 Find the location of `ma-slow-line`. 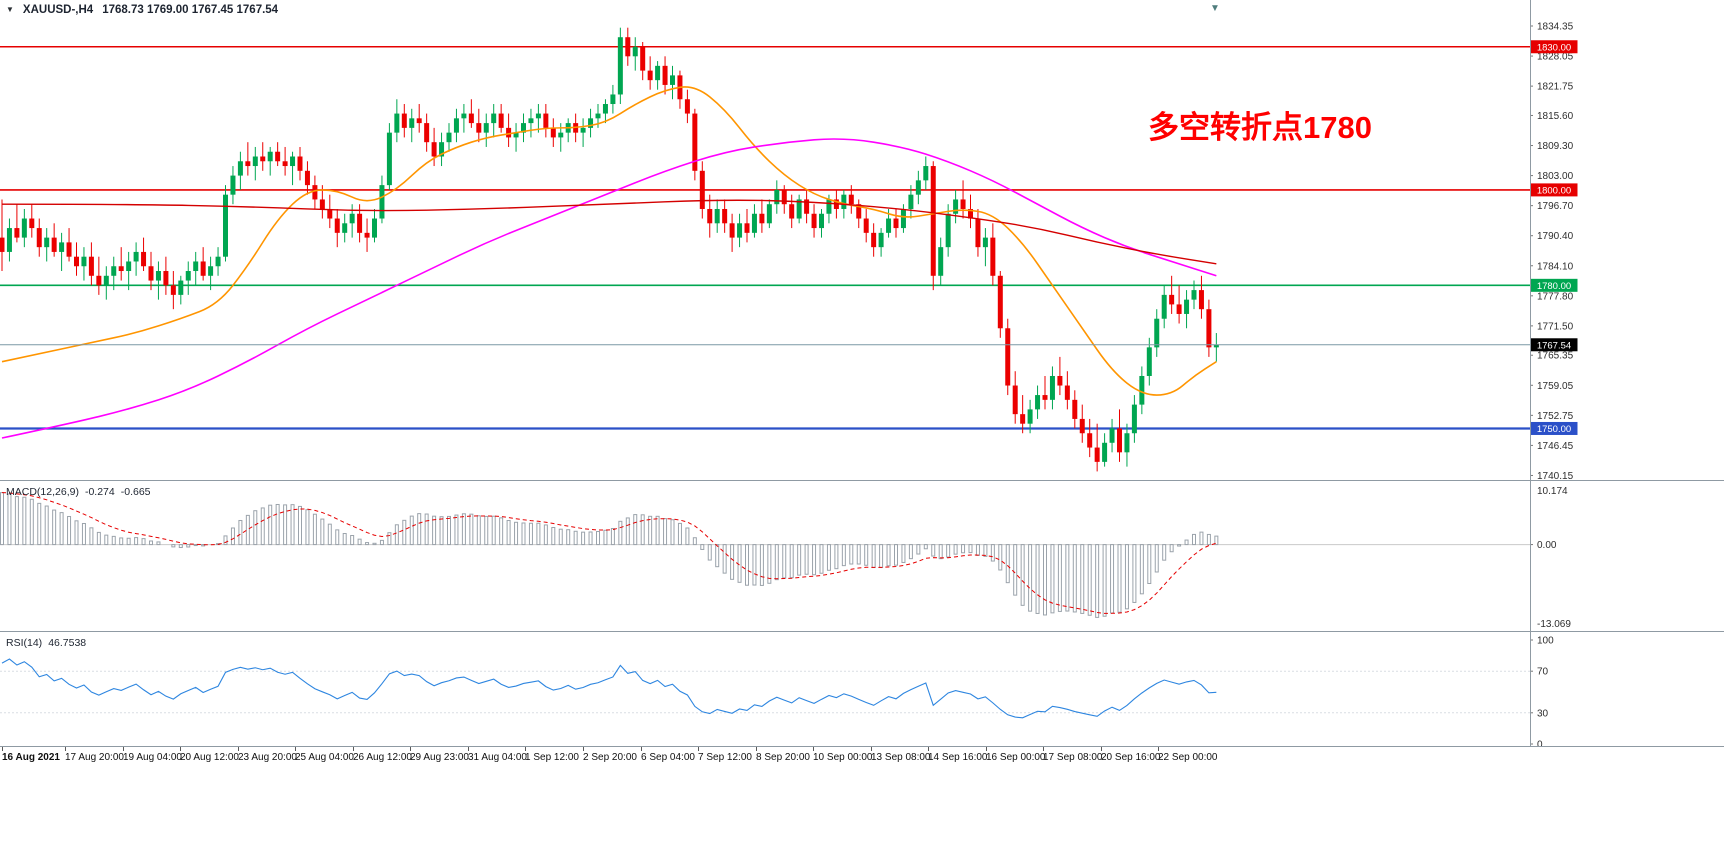

ma-slow-line is located at coordinates (609, 232).